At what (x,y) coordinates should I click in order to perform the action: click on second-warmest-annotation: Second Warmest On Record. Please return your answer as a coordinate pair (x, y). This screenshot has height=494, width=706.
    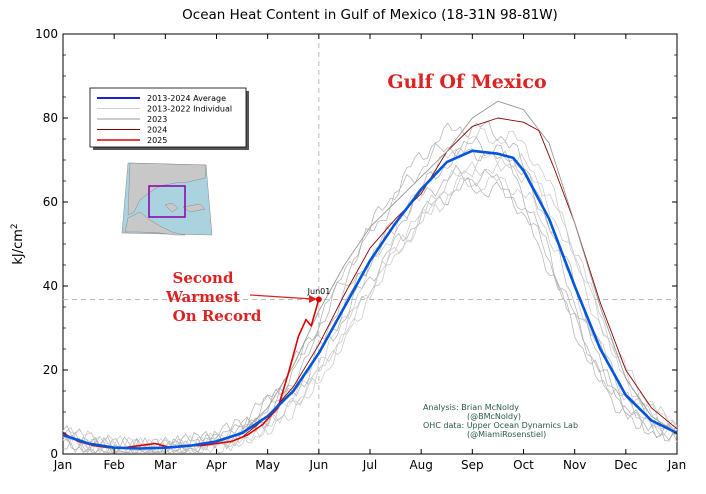
    Looking at the image, I should click on (241, 297).